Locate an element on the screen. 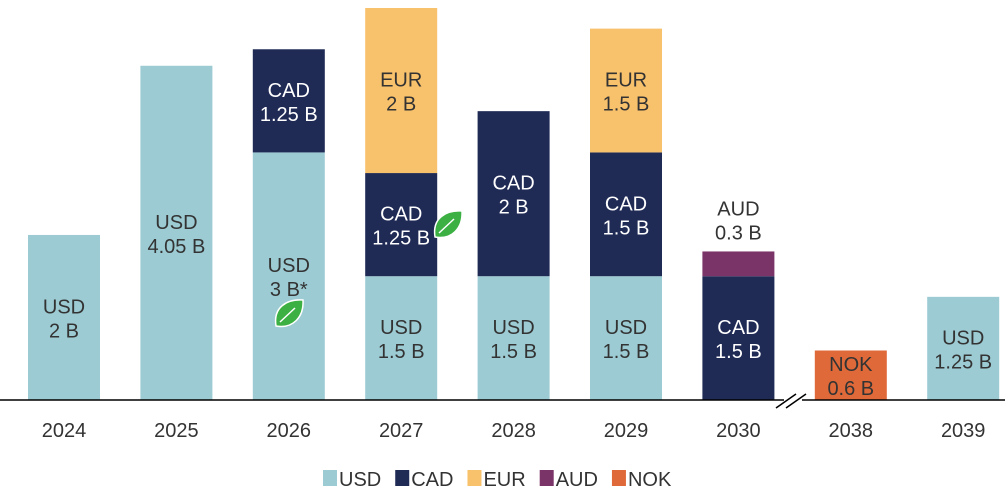 The height and width of the screenshot is (493, 1005). data-label: EUR 2 B is located at coordinates (401, 93).